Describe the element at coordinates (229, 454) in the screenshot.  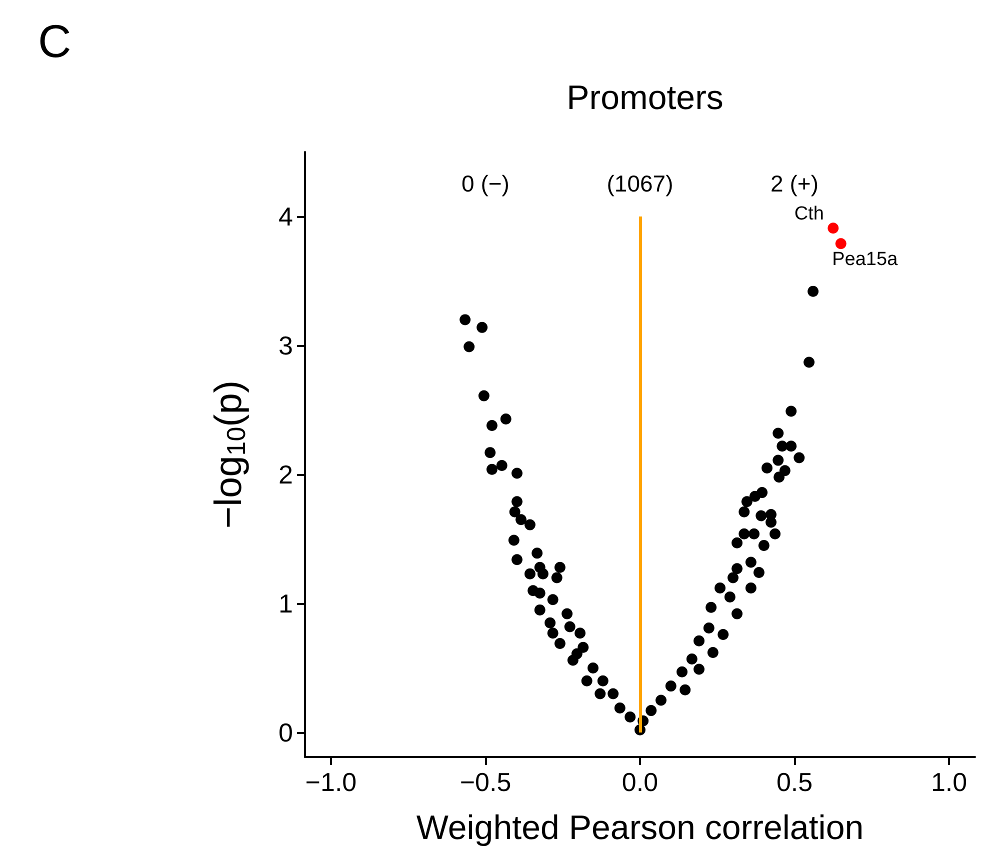
I see `y-axis-title: −log10(p)` at that location.